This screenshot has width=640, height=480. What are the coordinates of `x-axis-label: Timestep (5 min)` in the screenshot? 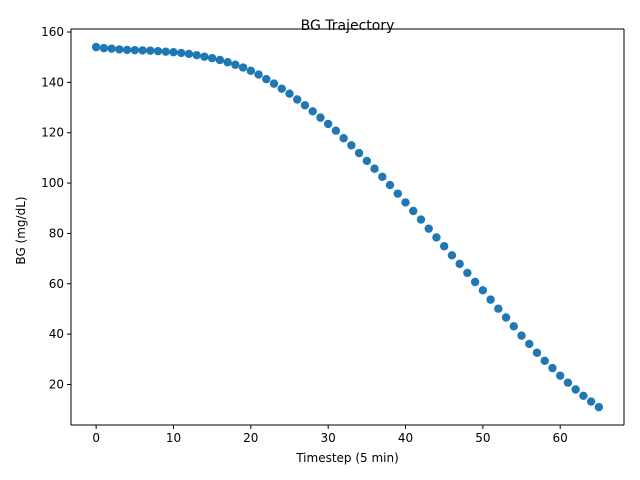 It's located at (347, 458).